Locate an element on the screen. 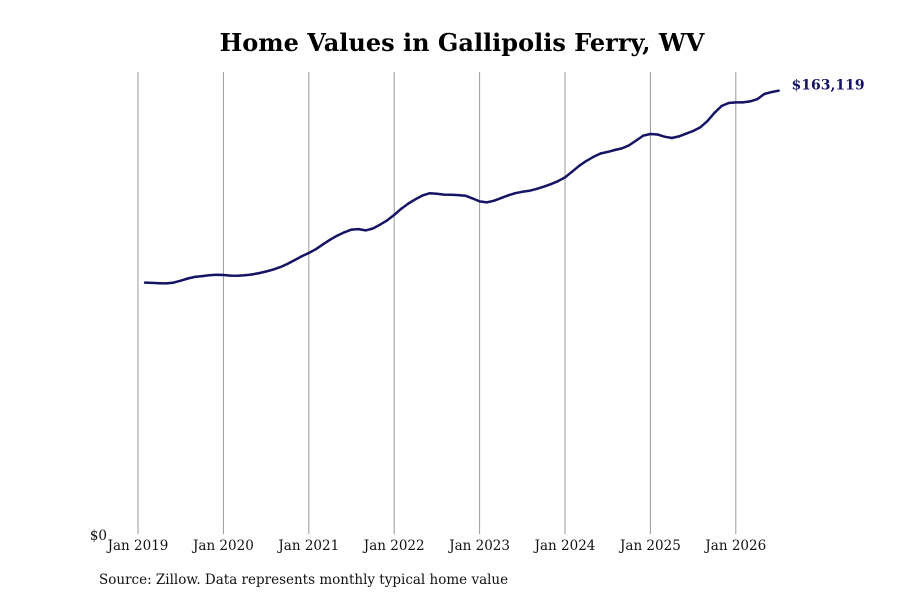 The height and width of the screenshot is (600, 900). y-tick-label: $0 is located at coordinates (98, 536).